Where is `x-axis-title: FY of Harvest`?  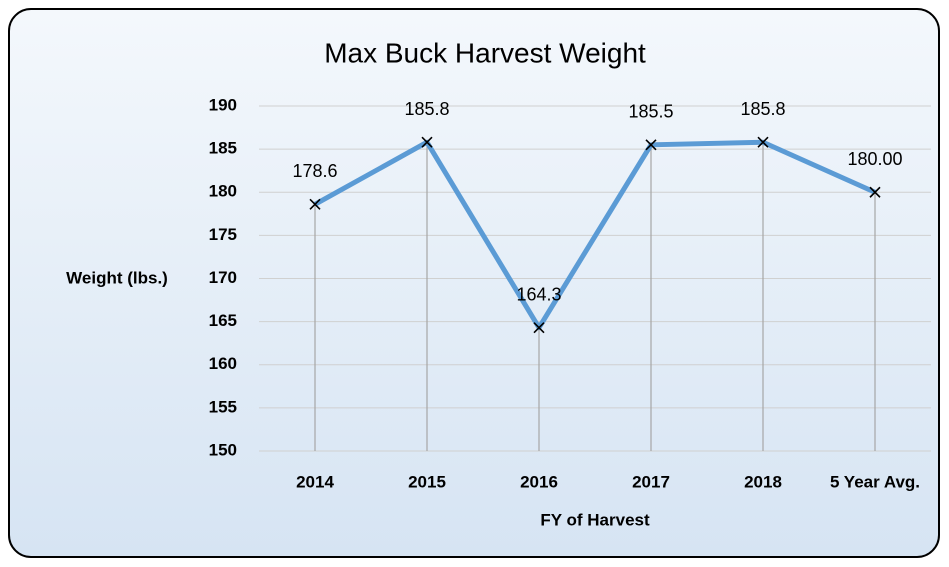
x-axis-title: FY of Harvest is located at coordinates (595, 519).